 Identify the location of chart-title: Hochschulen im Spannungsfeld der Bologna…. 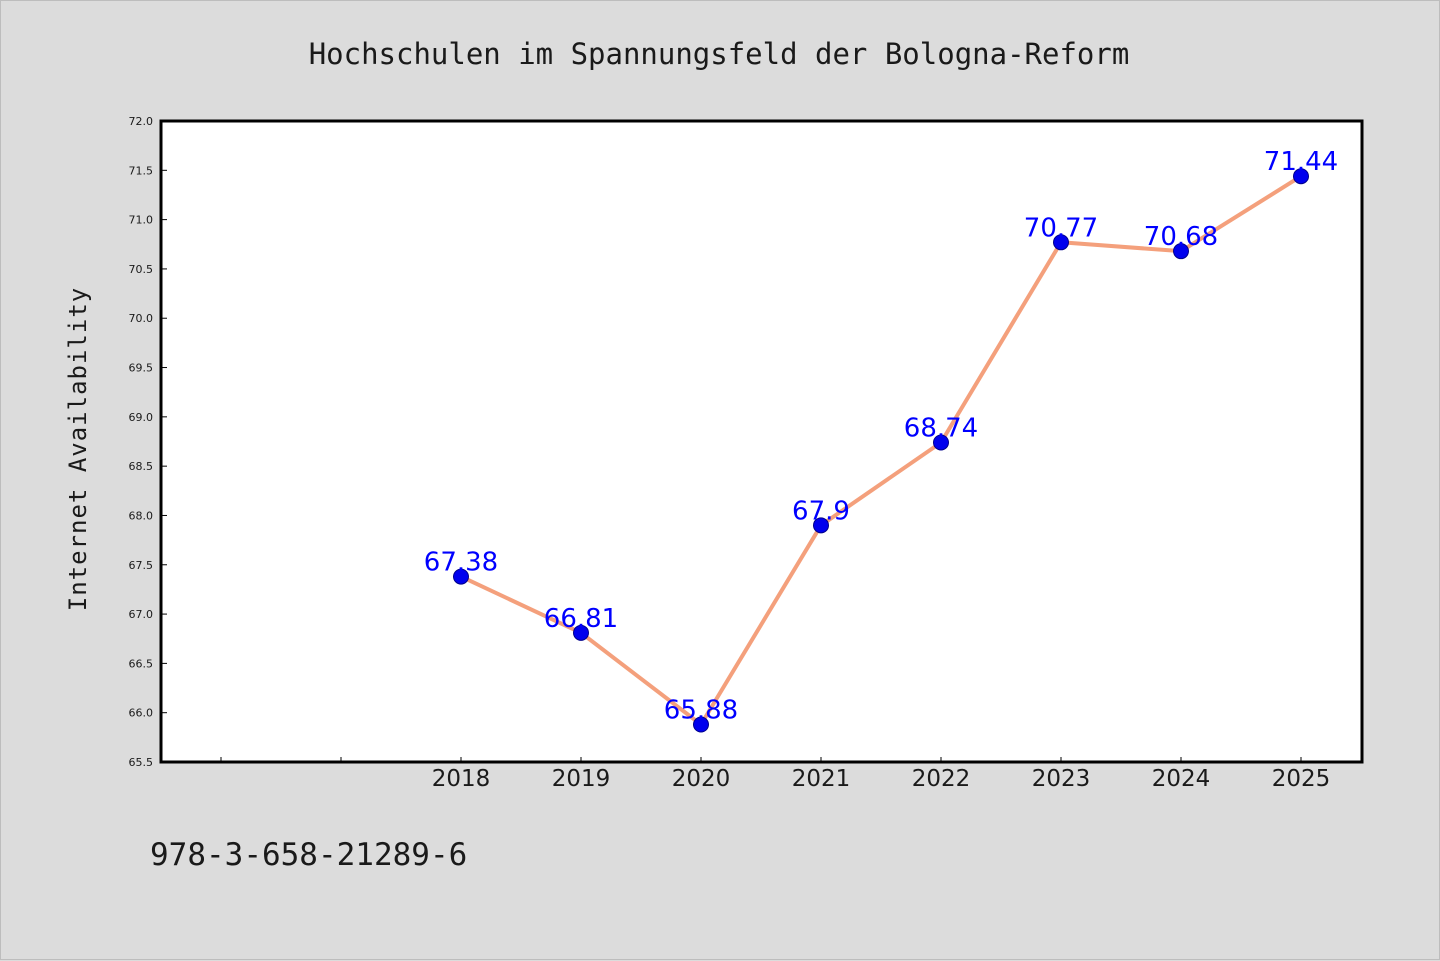
(719, 54).